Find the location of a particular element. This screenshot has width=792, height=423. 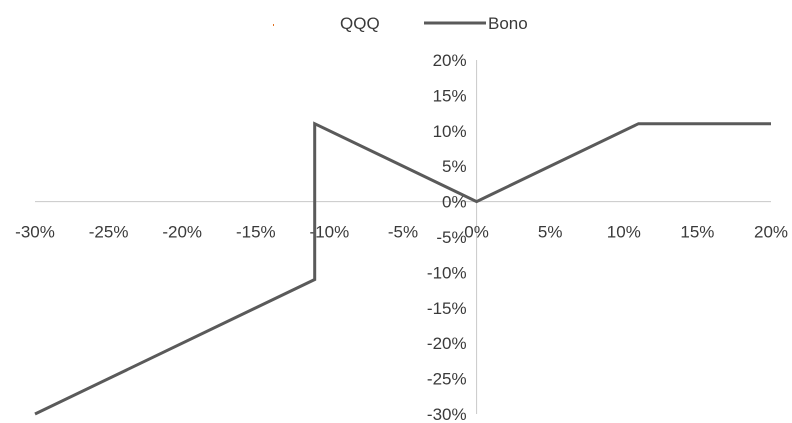

y-tick-label: 20% is located at coordinates (450, 60).